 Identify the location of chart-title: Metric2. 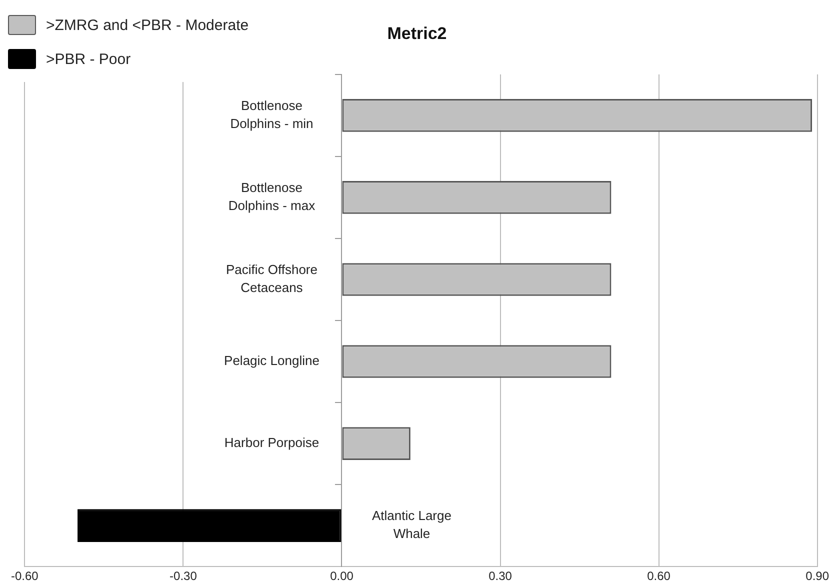
(417, 33).